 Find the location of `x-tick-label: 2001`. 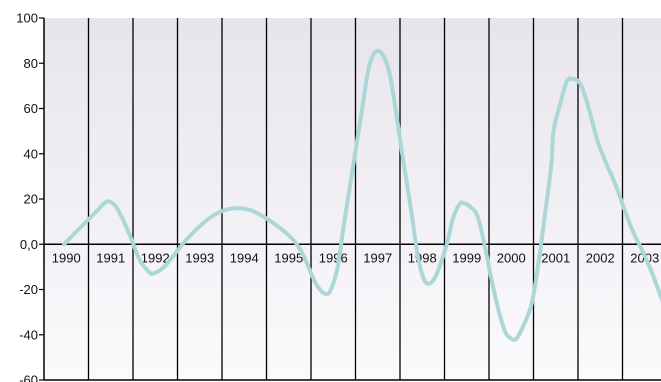

x-tick-label: 2001 is located at coordinates (555, 257).